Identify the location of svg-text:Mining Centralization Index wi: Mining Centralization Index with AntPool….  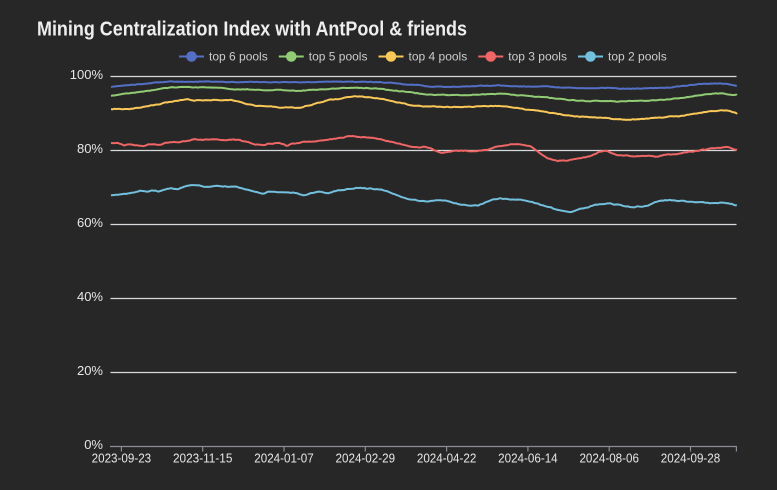
(252, 29).